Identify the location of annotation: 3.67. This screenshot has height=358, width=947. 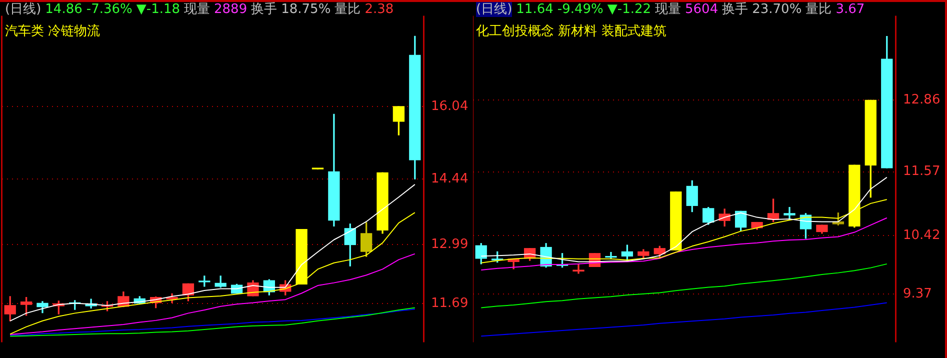
(850, 9).